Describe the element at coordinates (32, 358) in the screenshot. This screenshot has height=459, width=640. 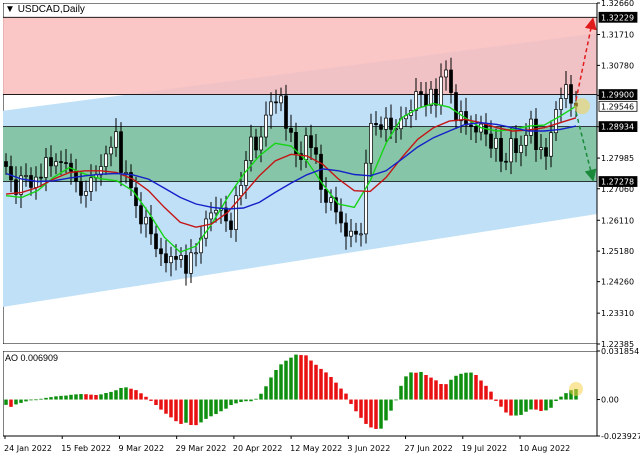
I see `ao-label: AO 0.006909` at that location.